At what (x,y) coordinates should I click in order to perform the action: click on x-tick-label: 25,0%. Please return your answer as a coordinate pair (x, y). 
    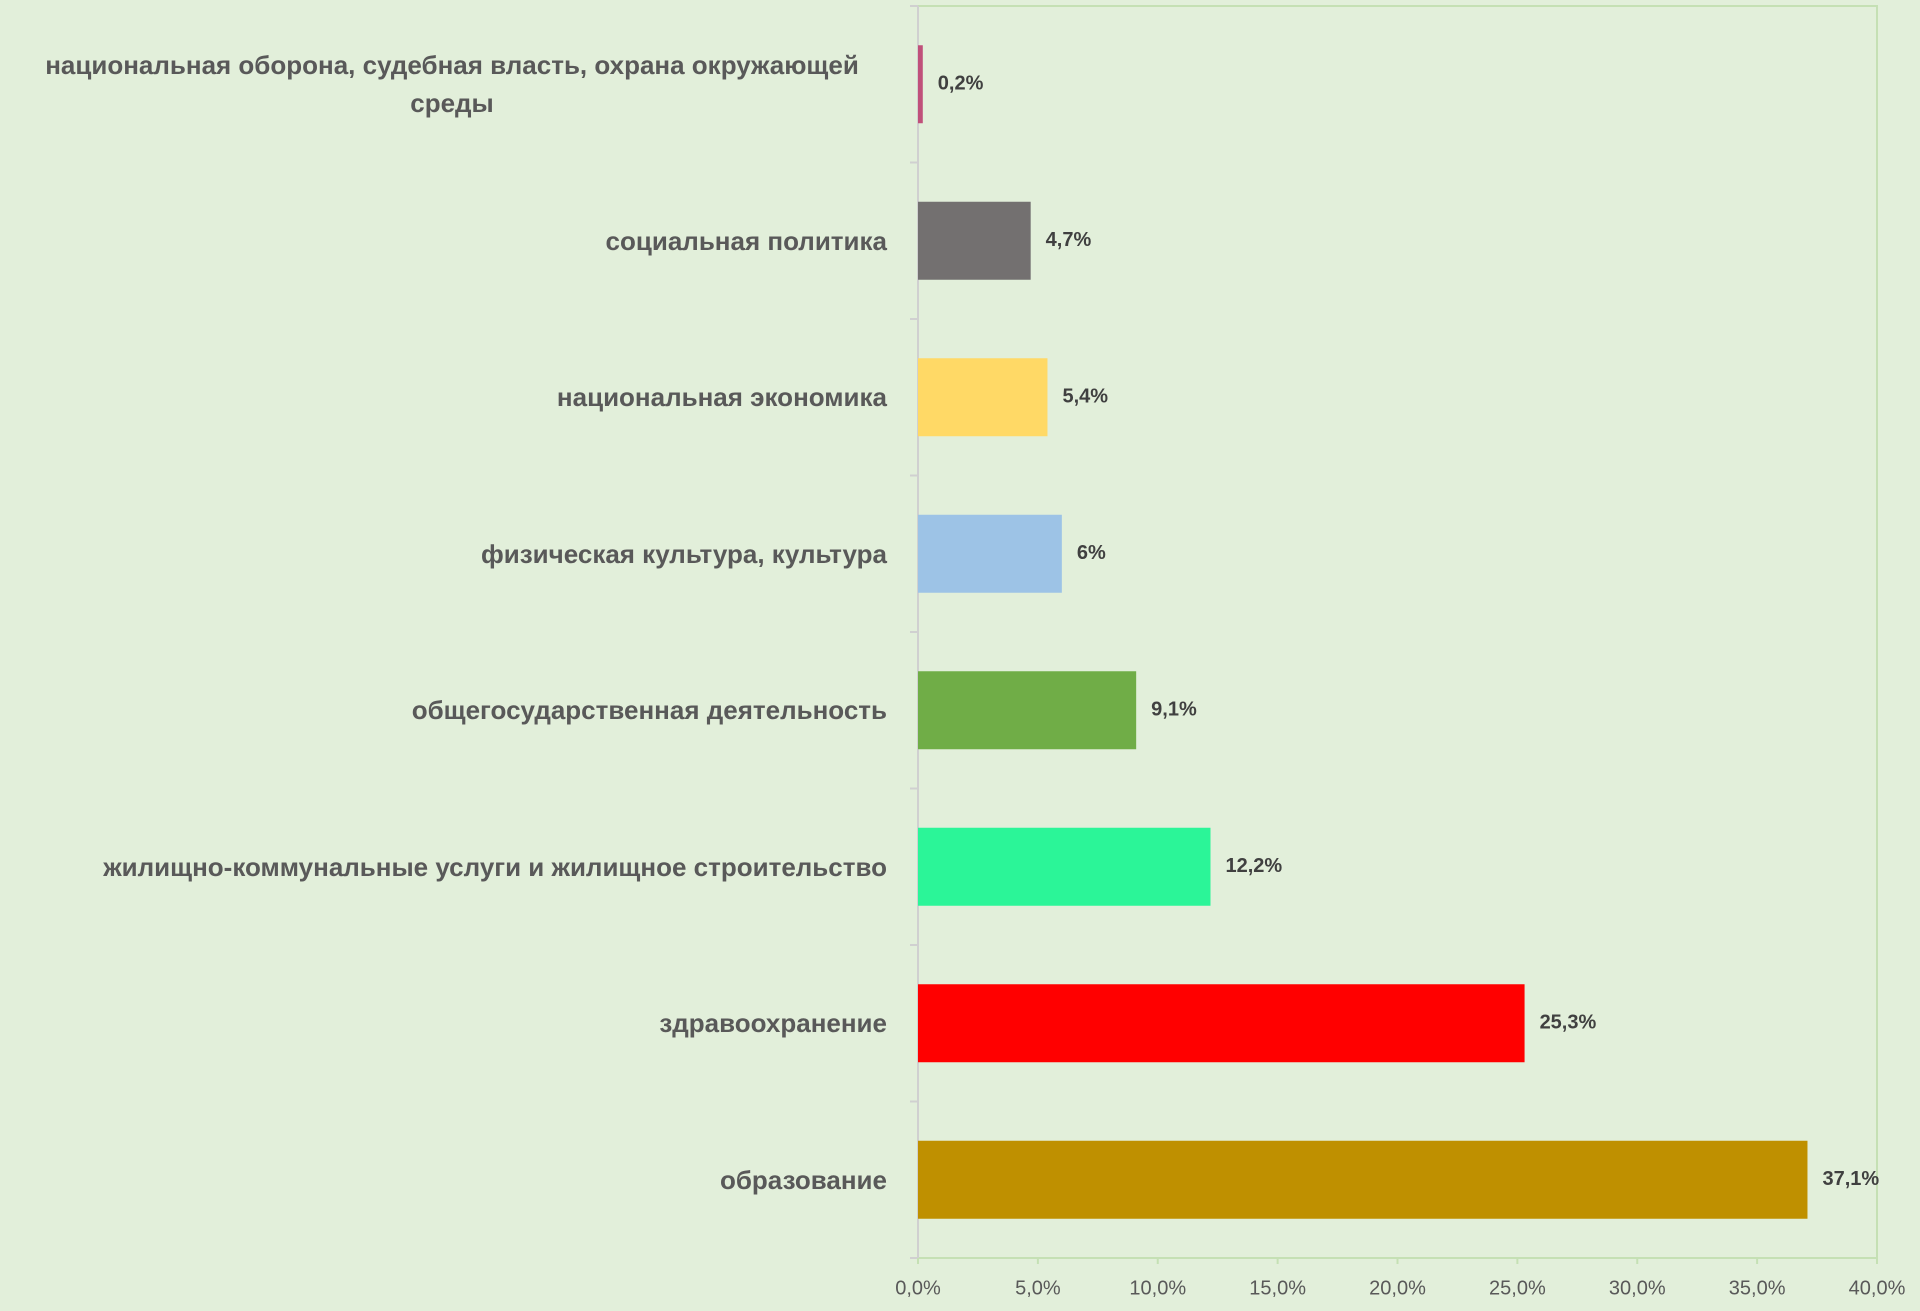
    Looking at the image, I should click on (1517, 1288).